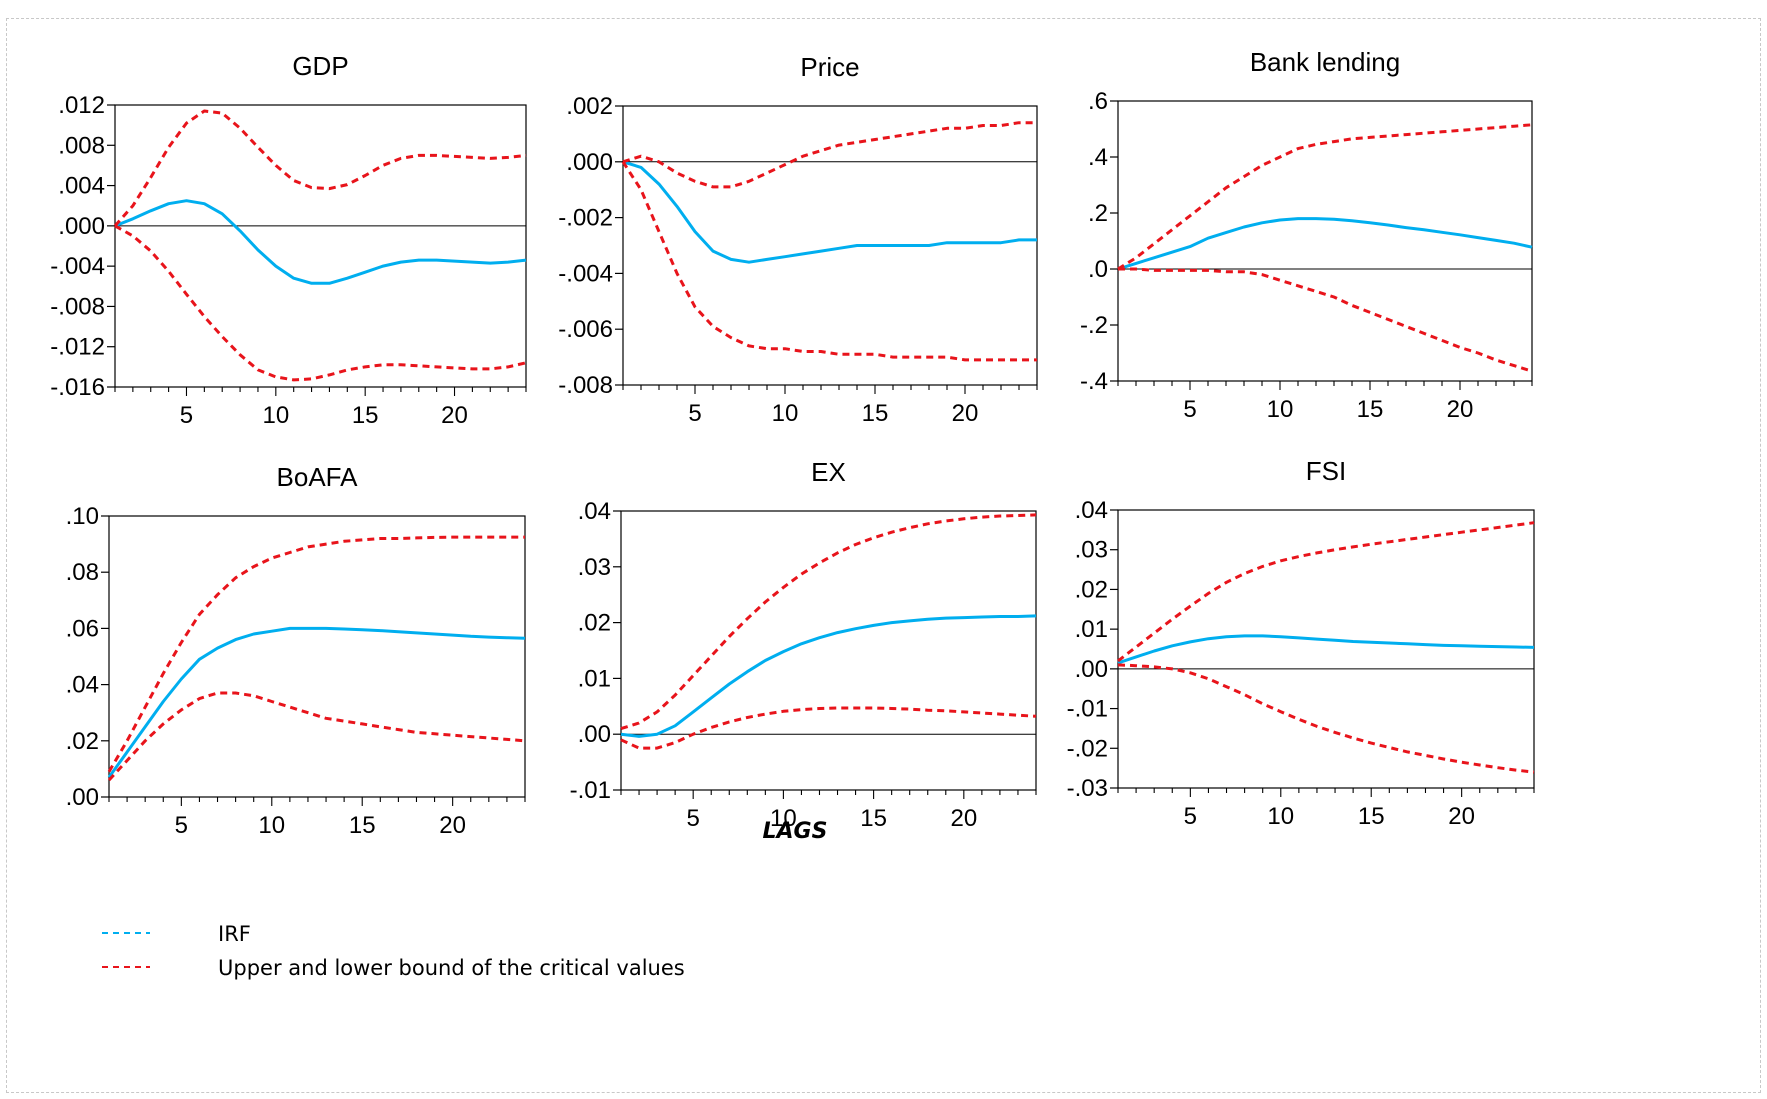  I want to click on panel-5: FSI -.03 -.02 -.01 .00 .01 .02 .03 .04 5 10 15 20, so click(1301, 643).